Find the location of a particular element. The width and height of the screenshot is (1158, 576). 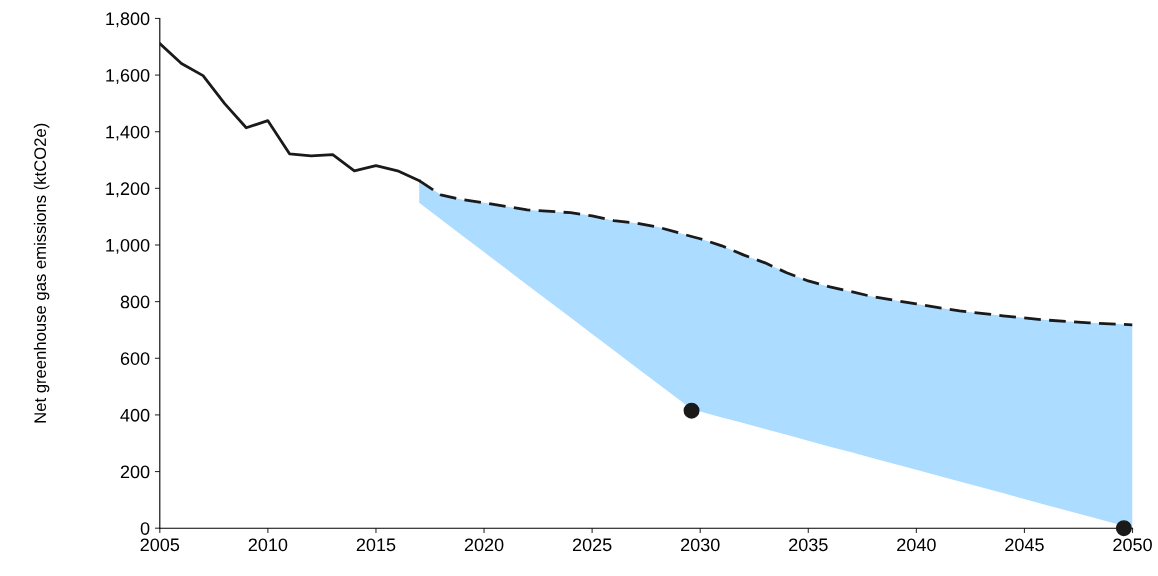

x-tick-label: 2030 is located at coordinates (700, 545).